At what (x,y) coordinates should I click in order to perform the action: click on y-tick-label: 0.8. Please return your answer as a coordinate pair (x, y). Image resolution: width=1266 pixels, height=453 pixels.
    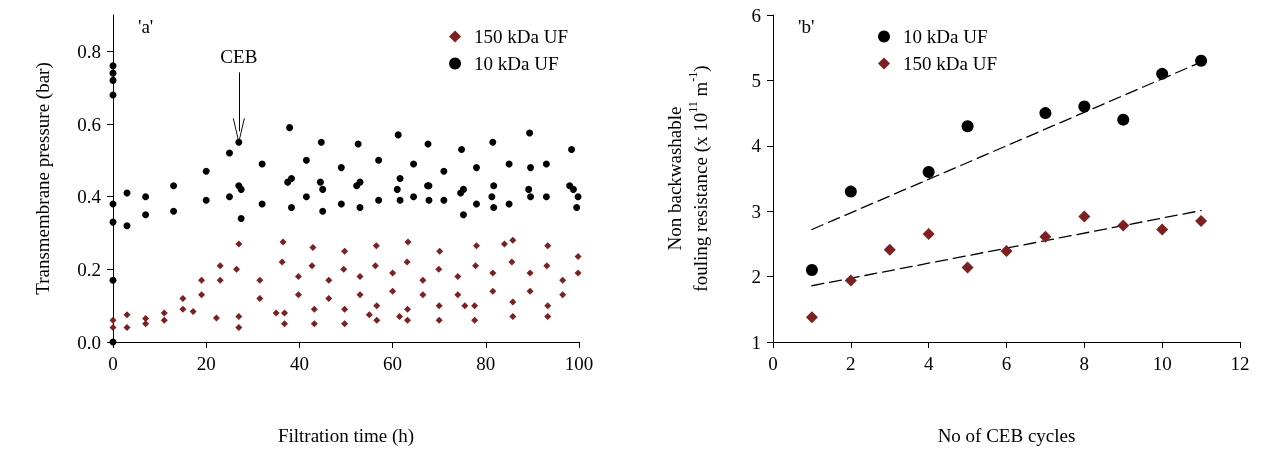
    Looking at the image, I should click on (89, 51).